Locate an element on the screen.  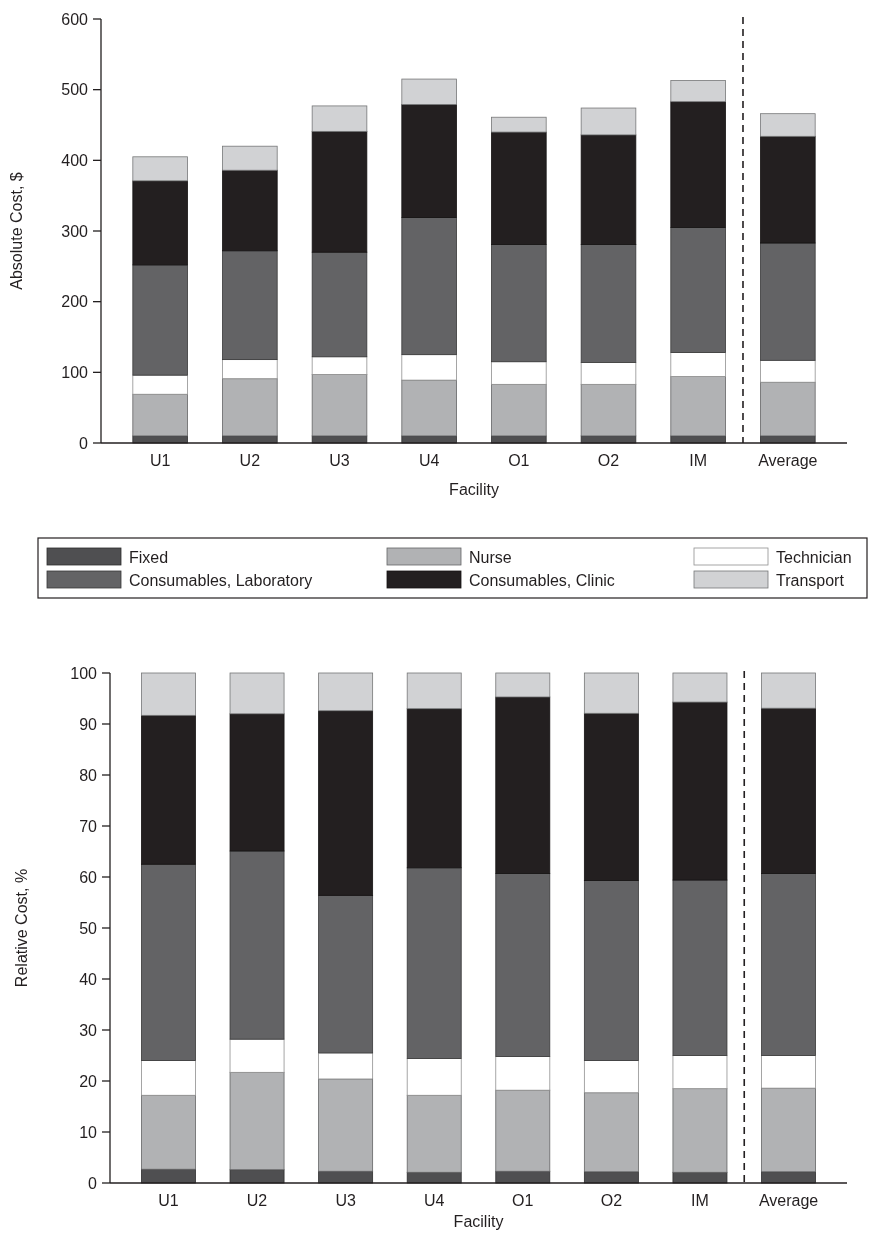
y-tick-label: 70 is located at coordinates (88, 826).